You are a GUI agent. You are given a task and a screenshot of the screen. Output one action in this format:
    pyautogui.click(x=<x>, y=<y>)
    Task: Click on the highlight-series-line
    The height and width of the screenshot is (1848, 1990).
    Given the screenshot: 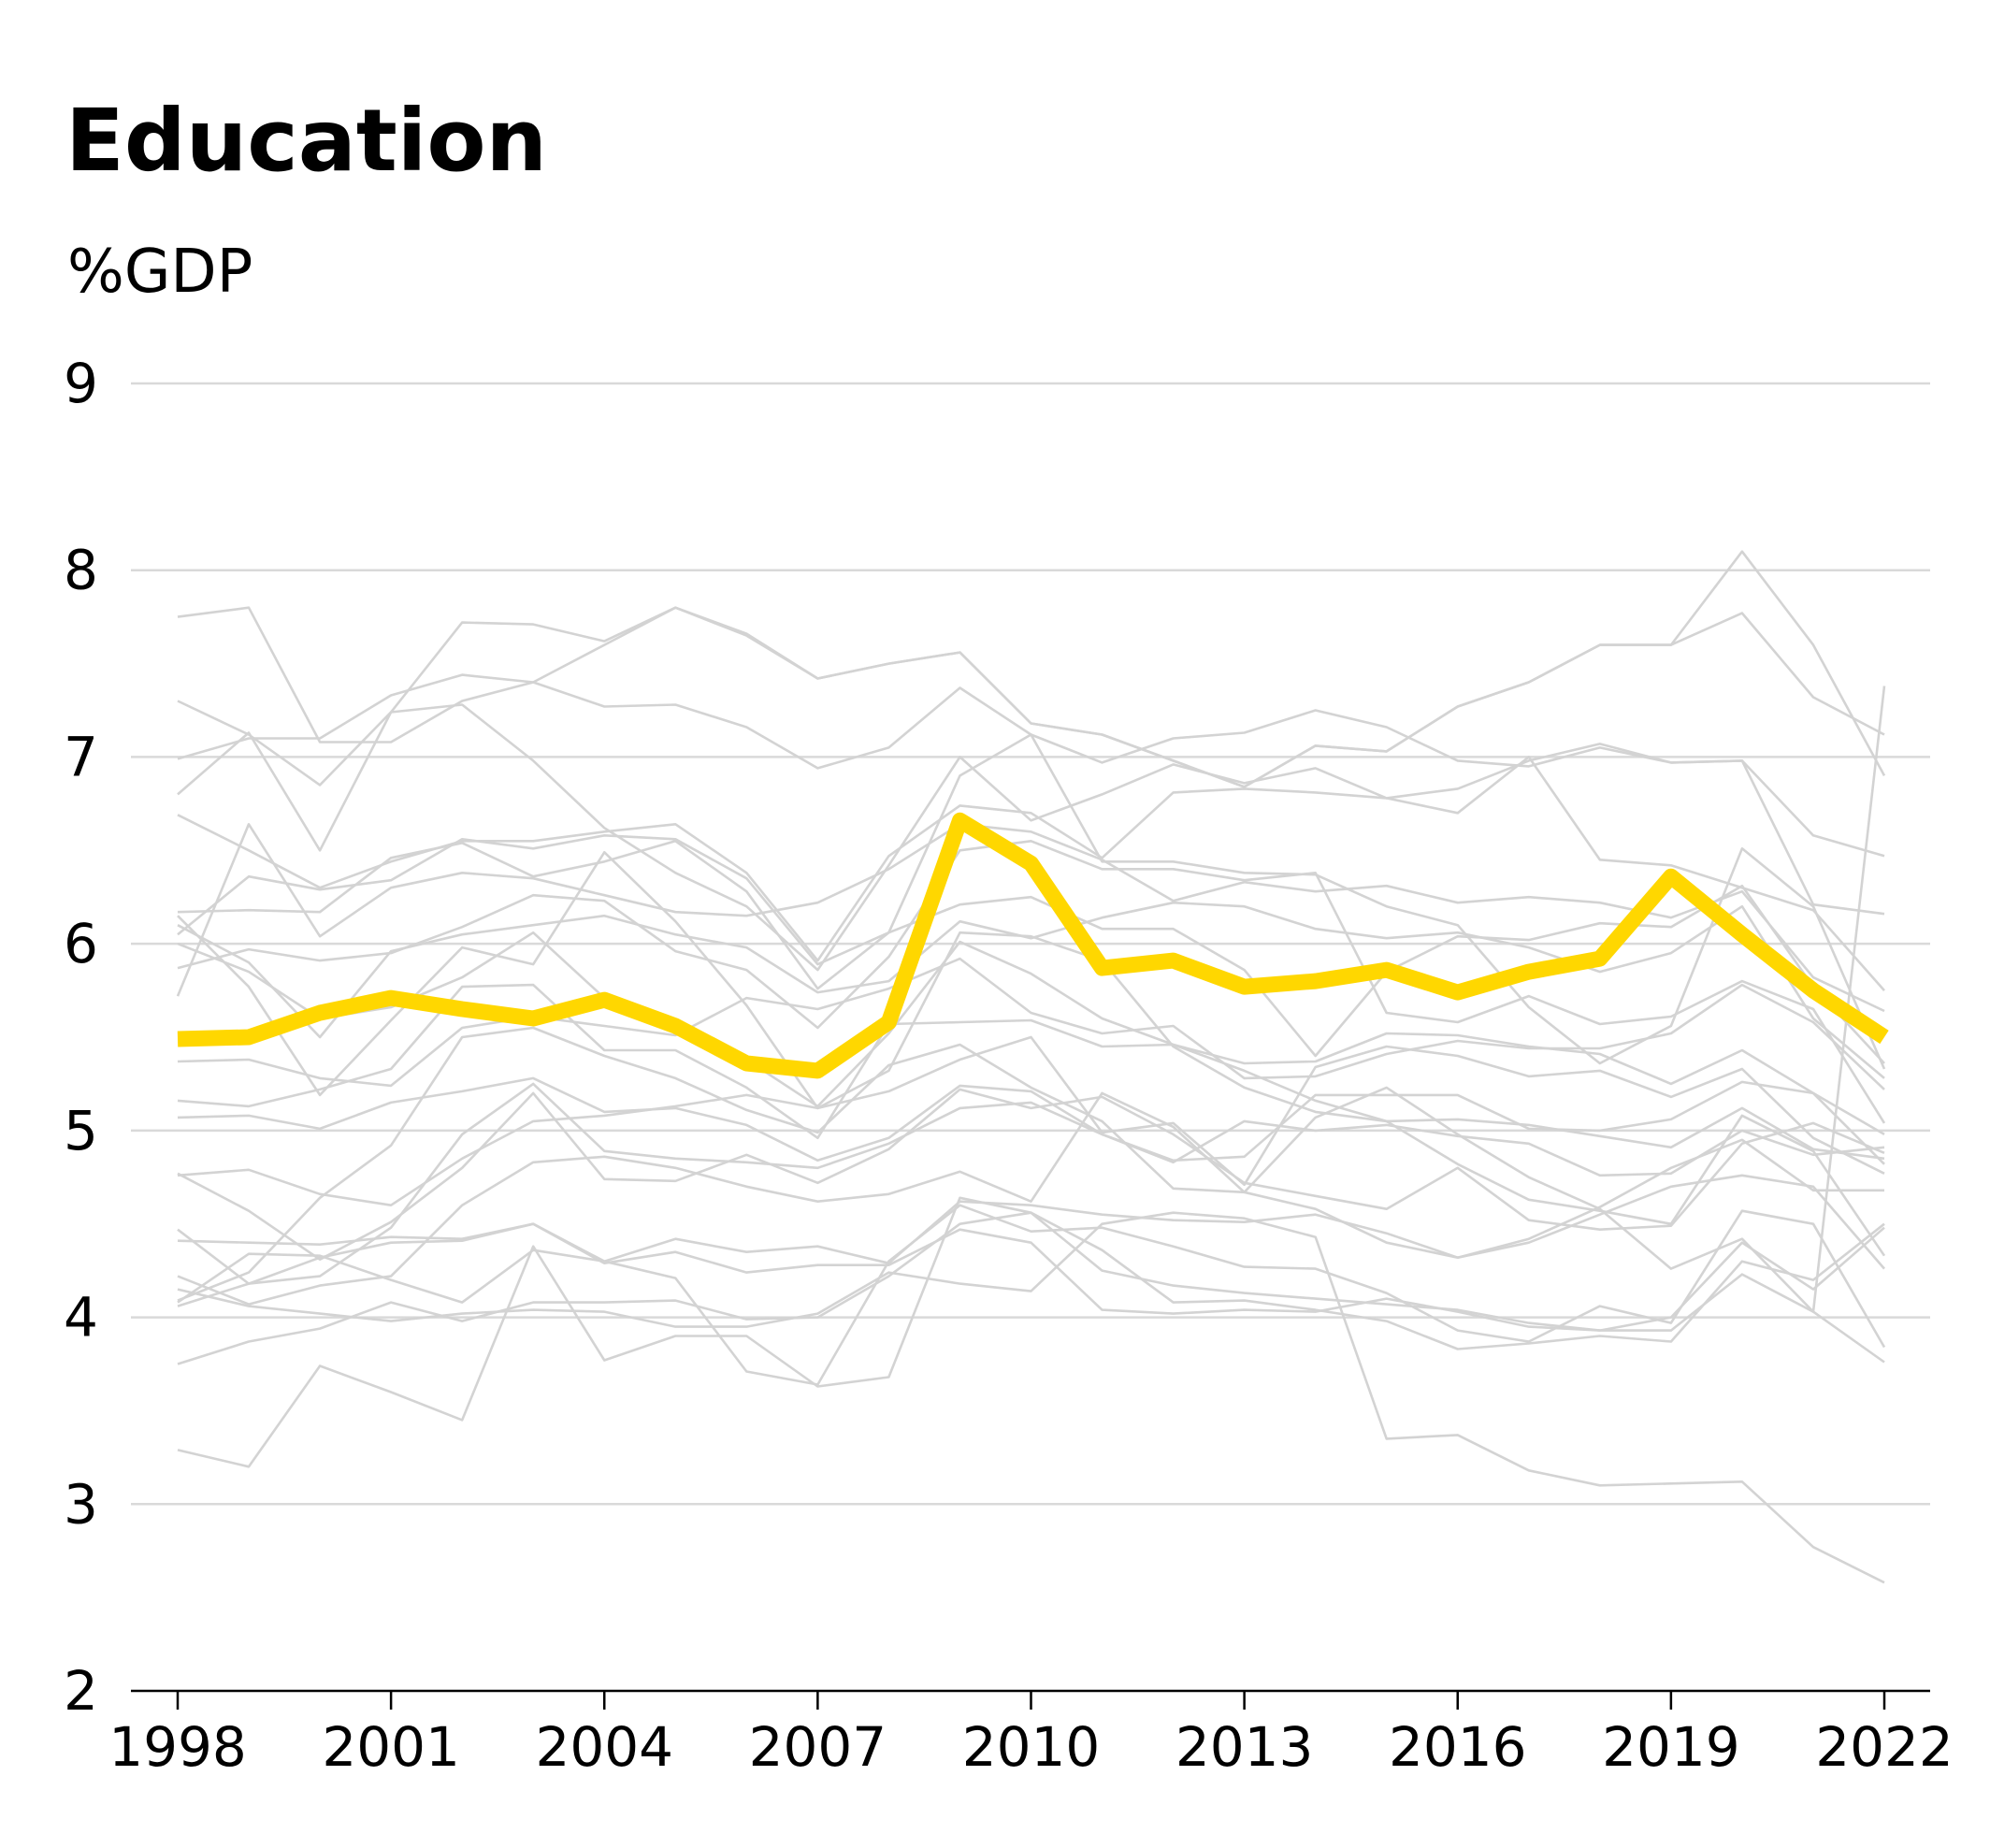 What is the action you would take?
    pyautogui.click(x=1033, y=946)
    